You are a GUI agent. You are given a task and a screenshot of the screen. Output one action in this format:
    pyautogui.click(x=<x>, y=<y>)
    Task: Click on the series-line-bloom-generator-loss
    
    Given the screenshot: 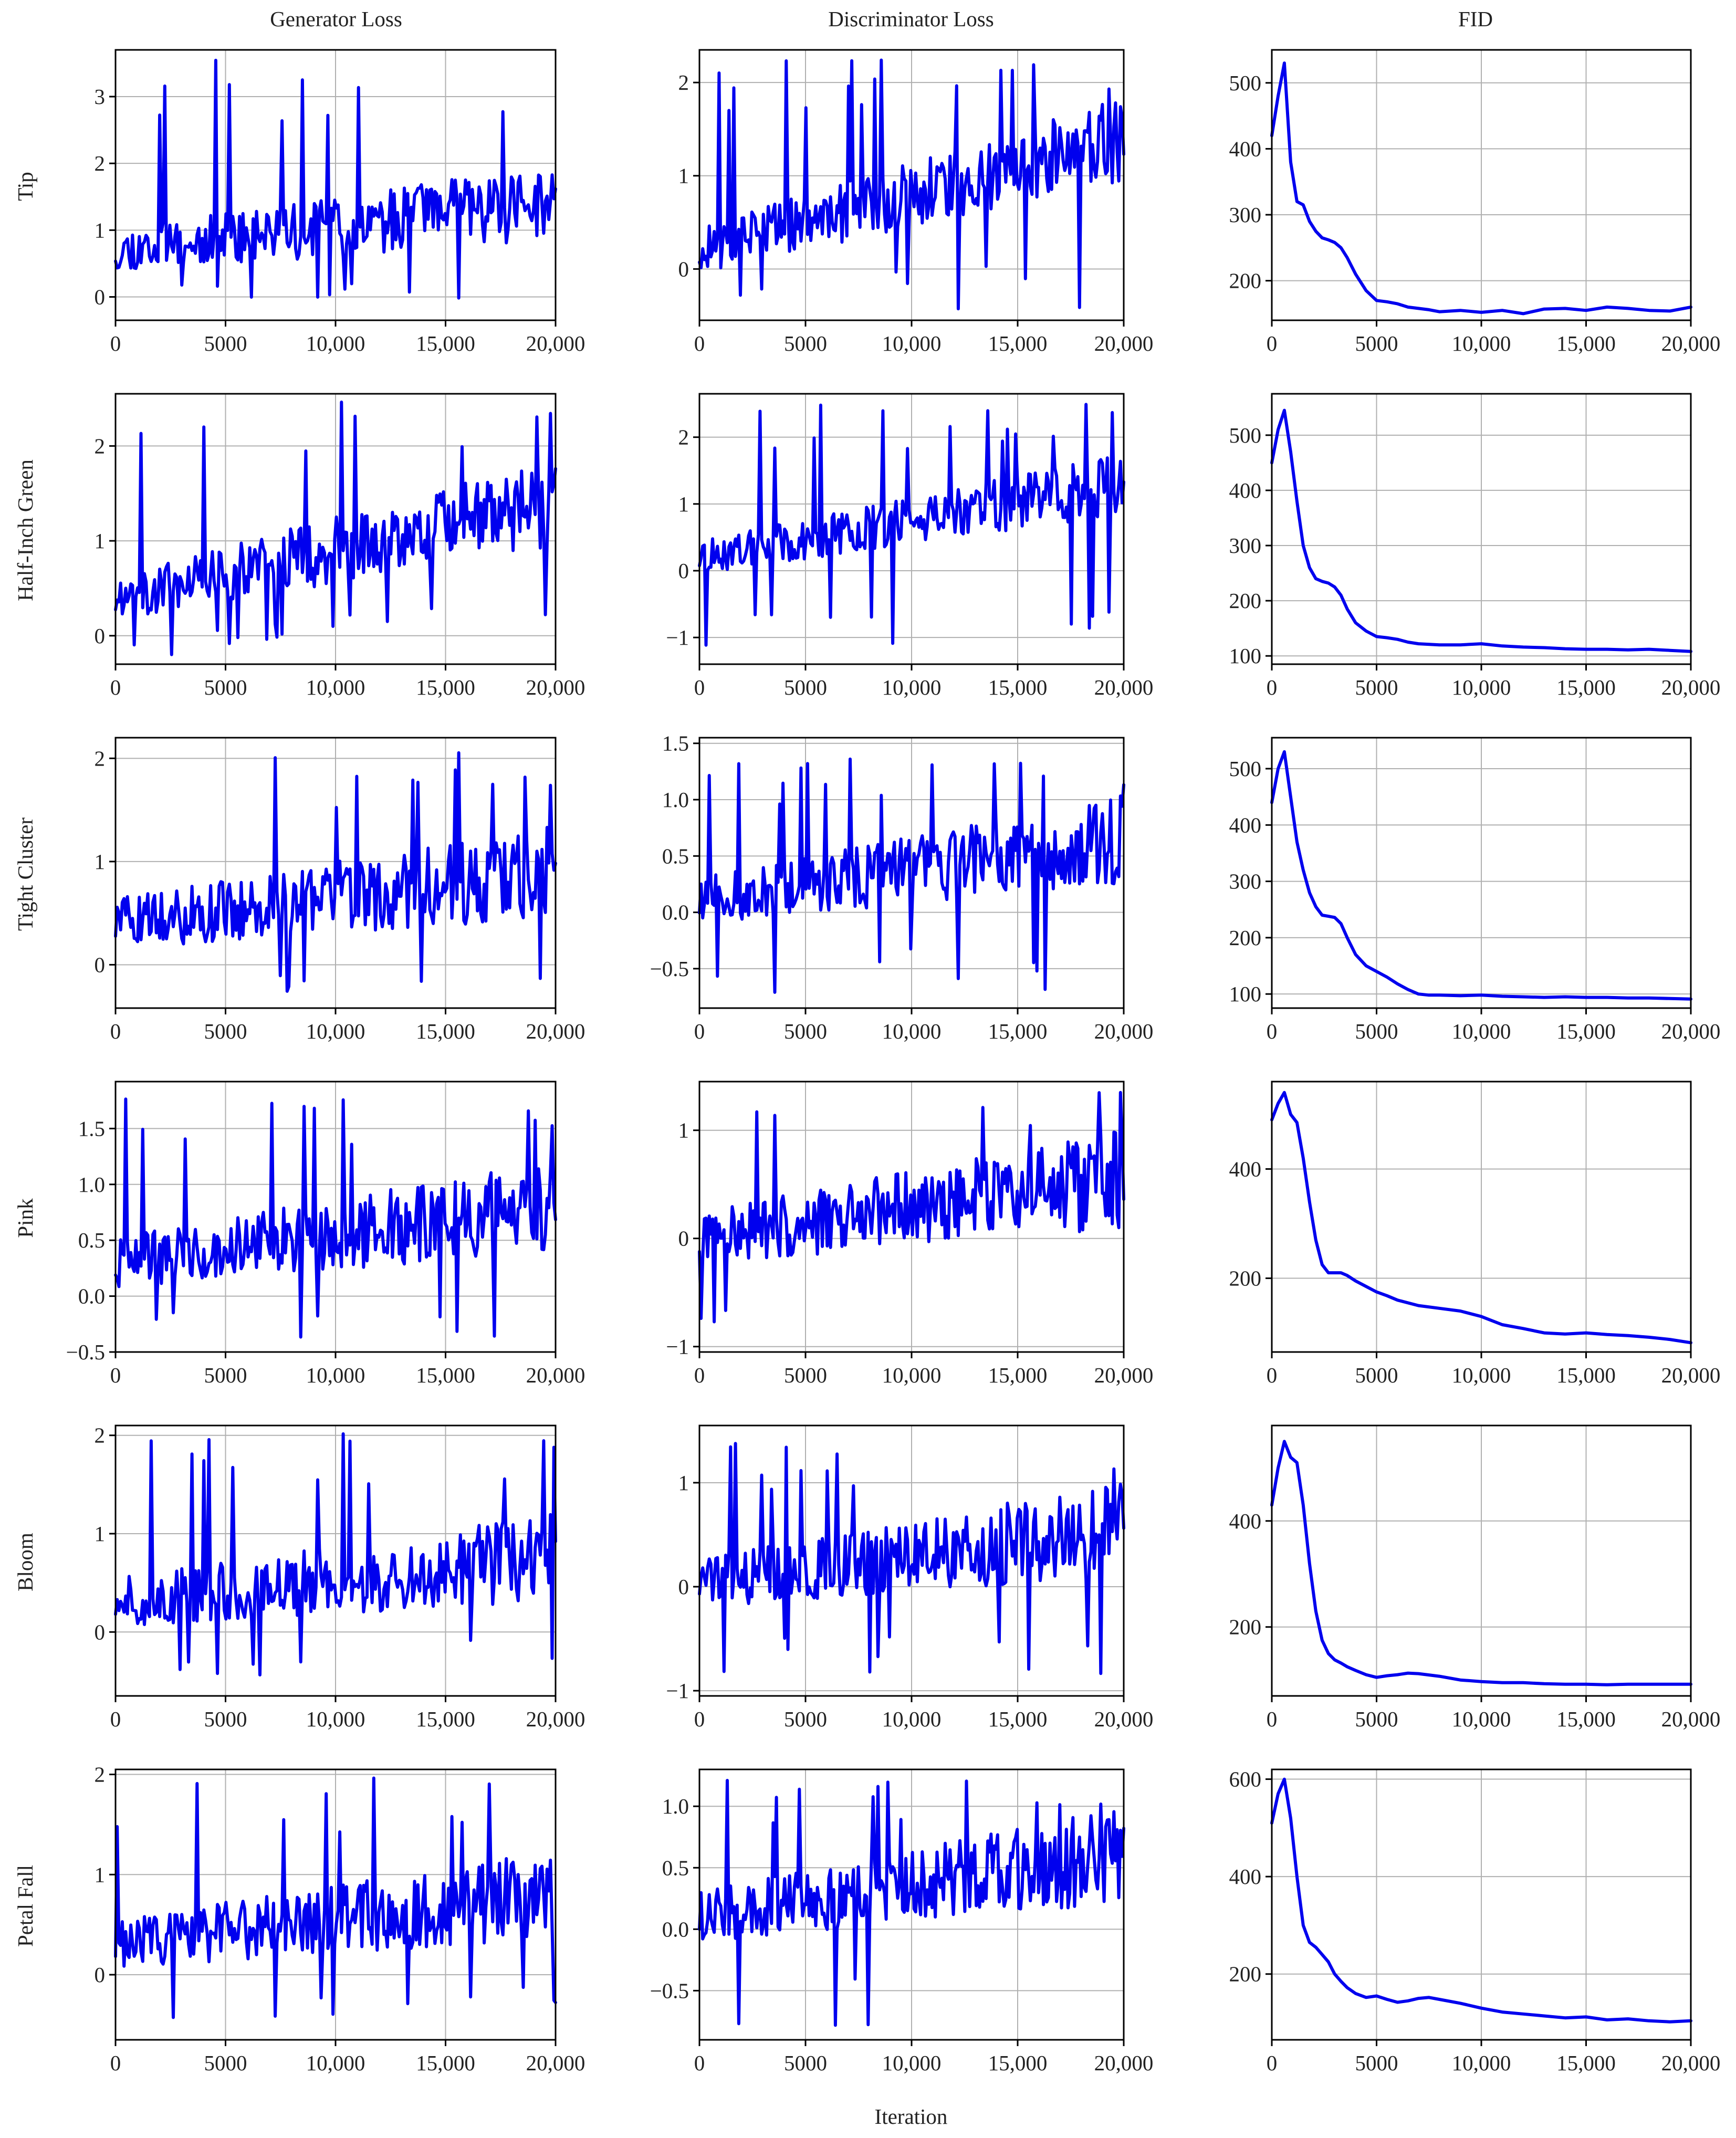 What is the action you would take?
    pyautogui.click(x=335, y=1554)
    